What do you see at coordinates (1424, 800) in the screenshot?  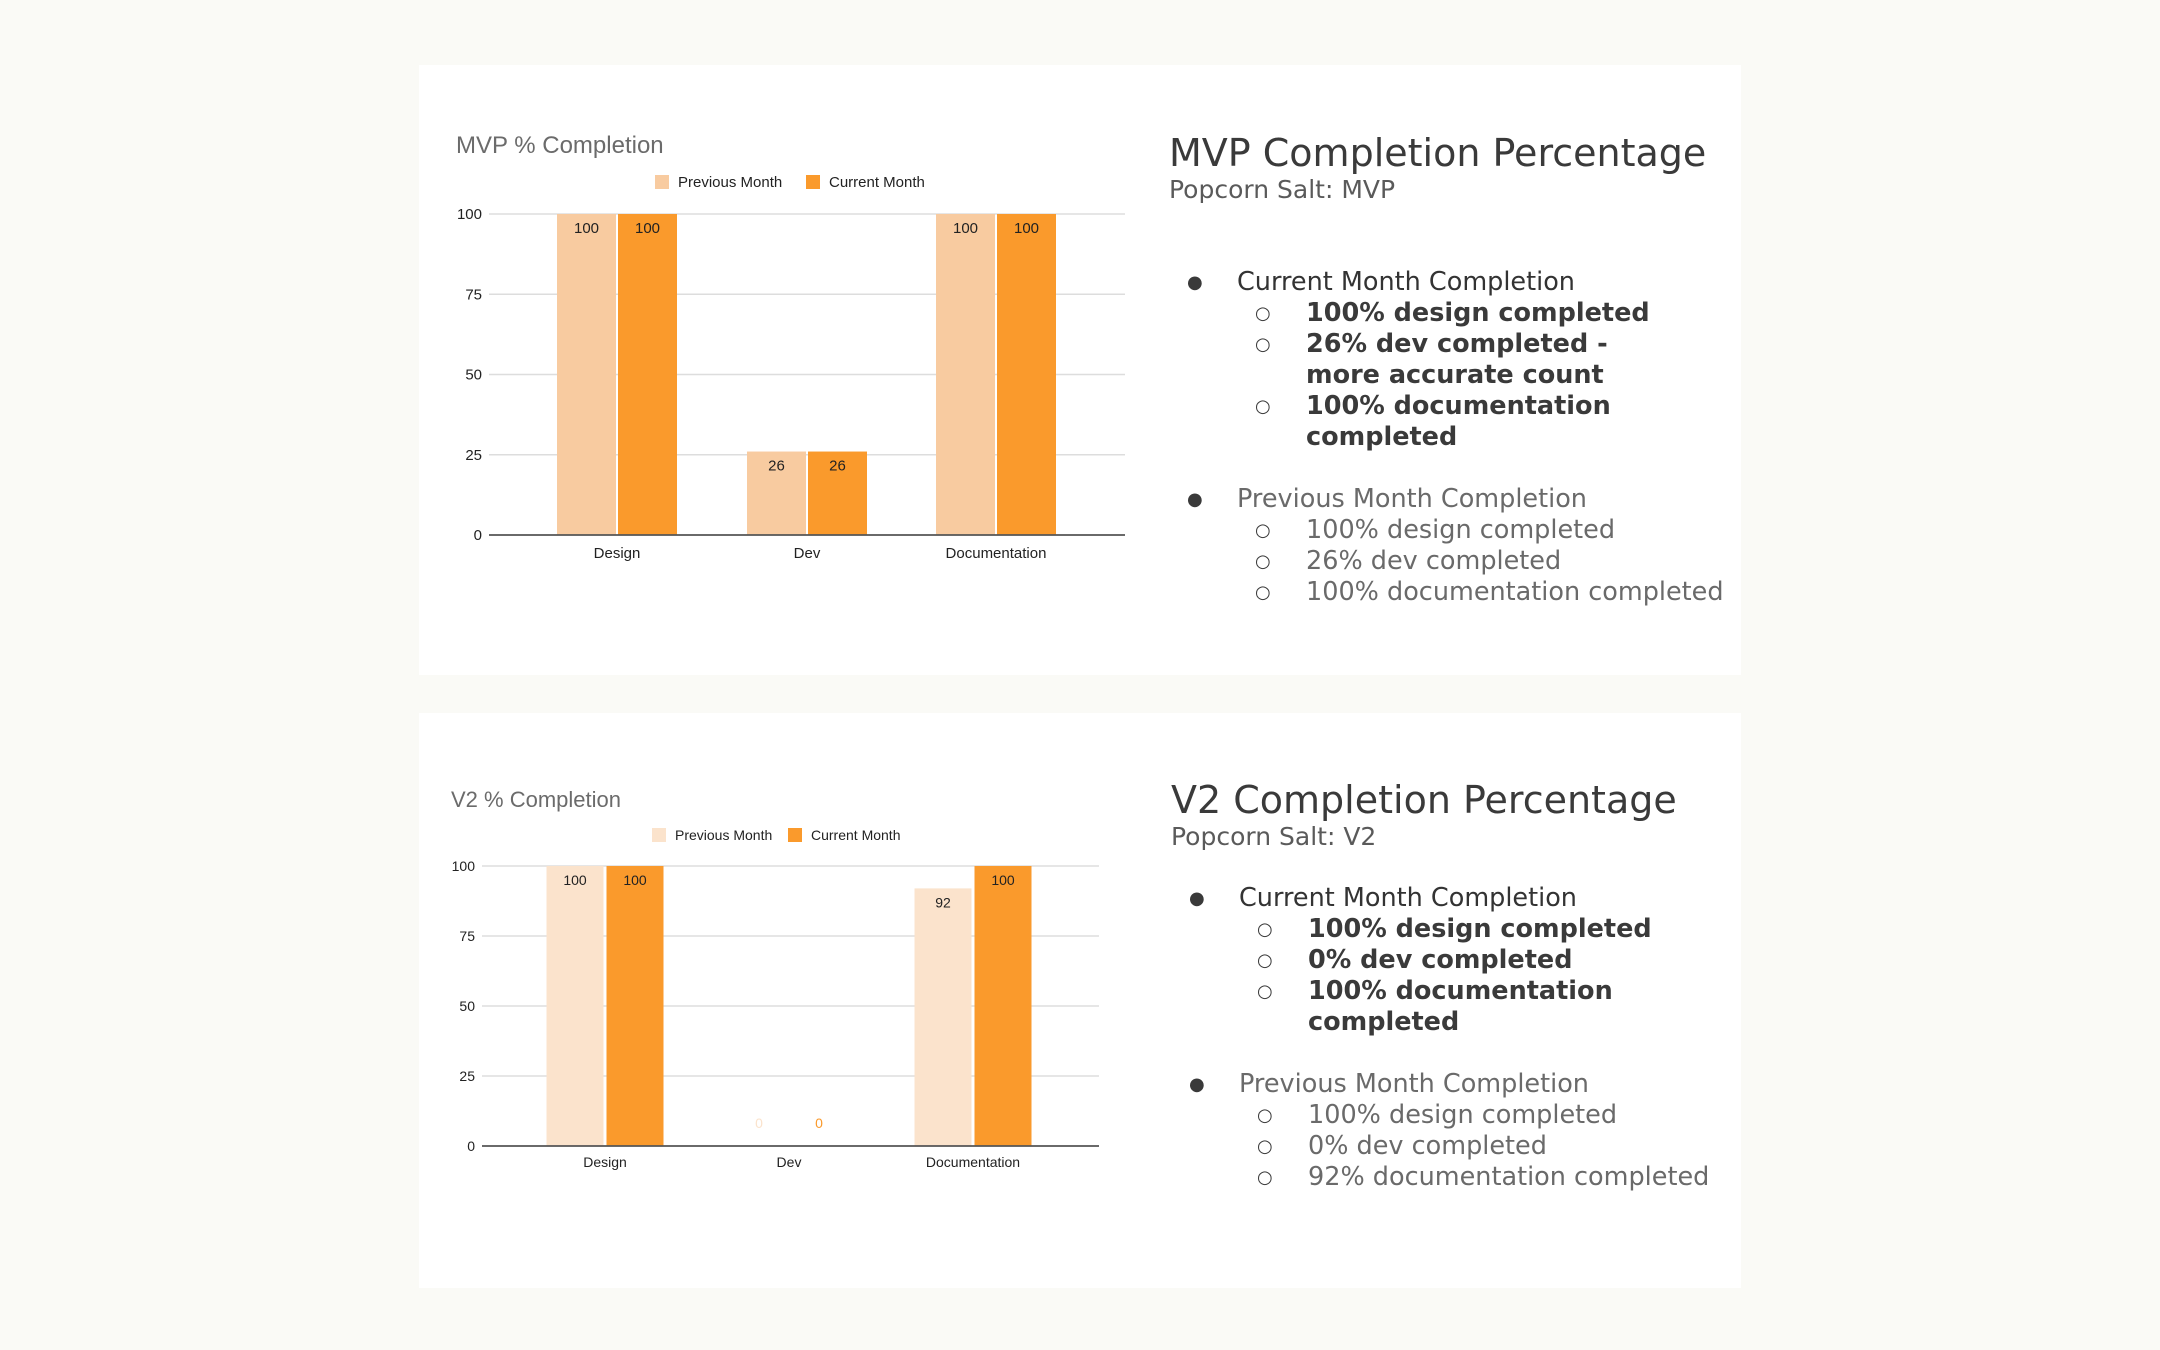 I see `panel-title: V2 Completion Percentage` at bounding box center [1424, 800].